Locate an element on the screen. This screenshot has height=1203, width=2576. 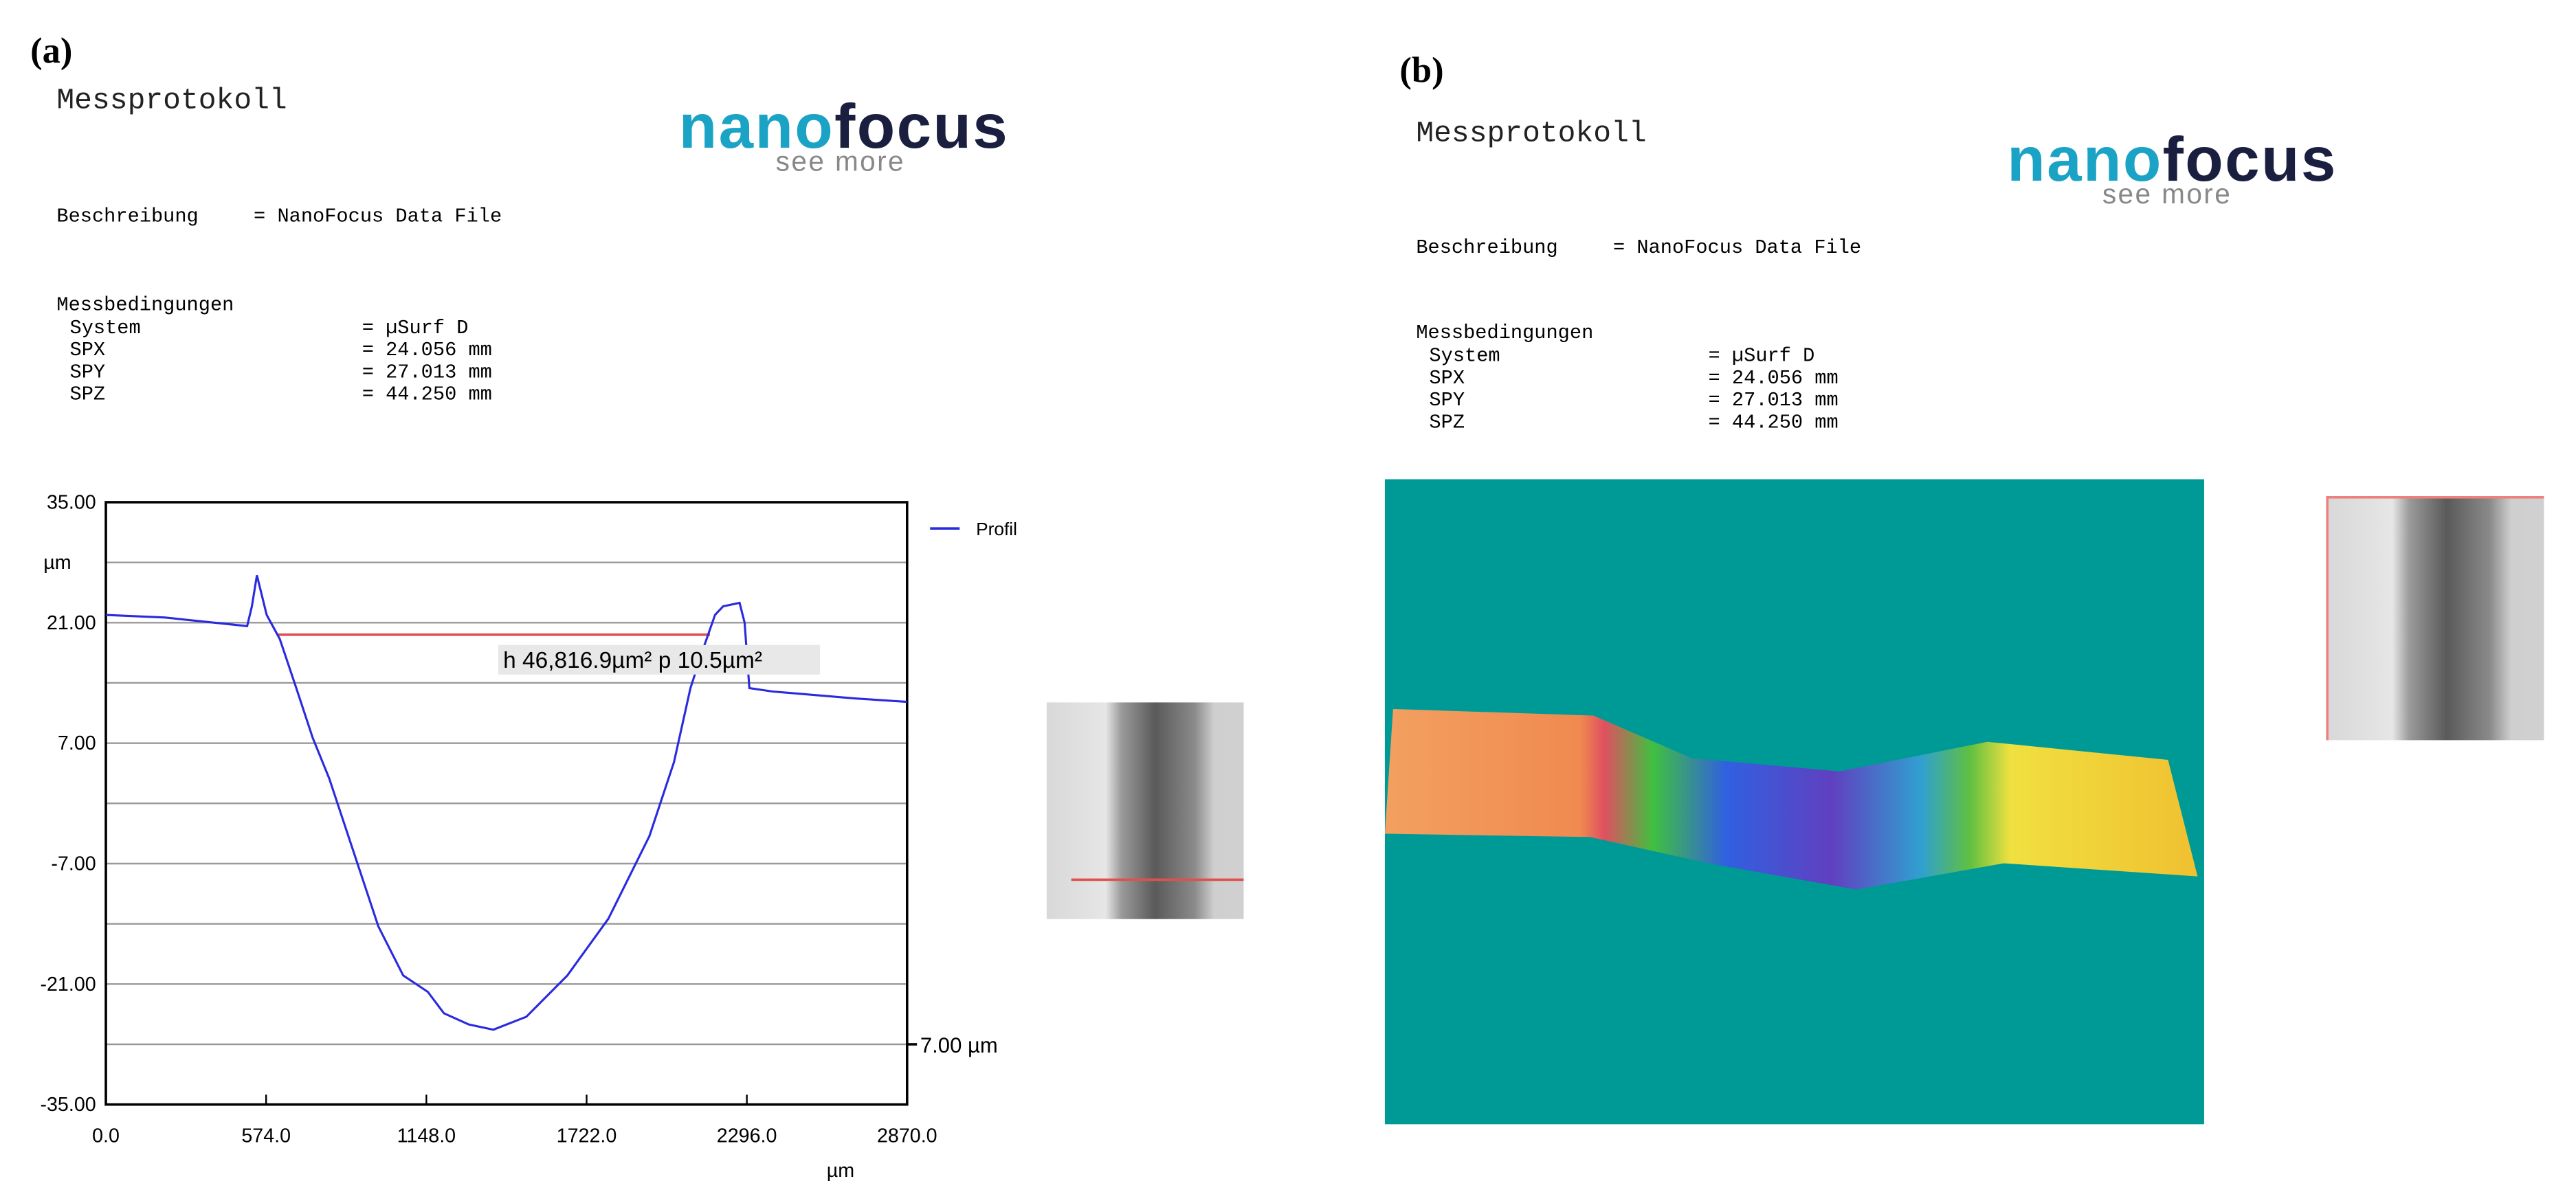
surface-3d is located at coordinates (1791, 799).